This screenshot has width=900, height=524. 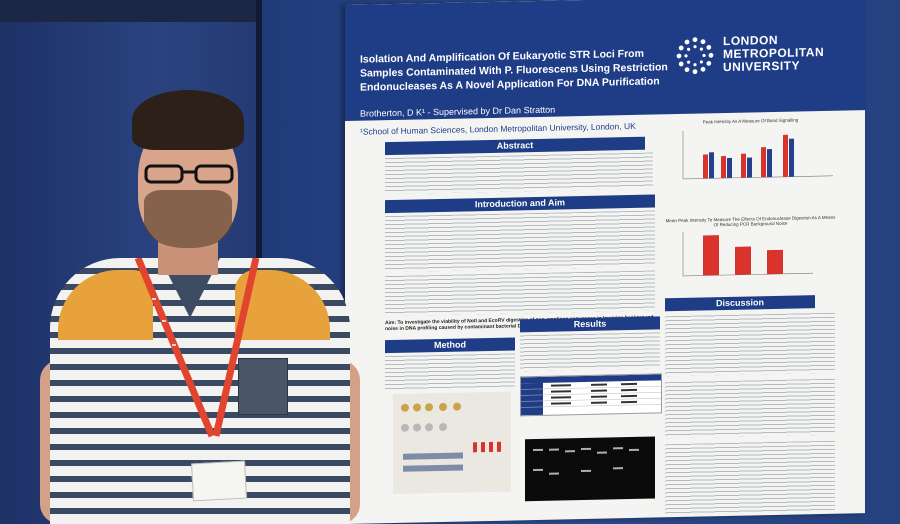 What do you see at coordinates (452, 442) in the screenshot?
I see `method-diagram` at bounding box center [452, 442].